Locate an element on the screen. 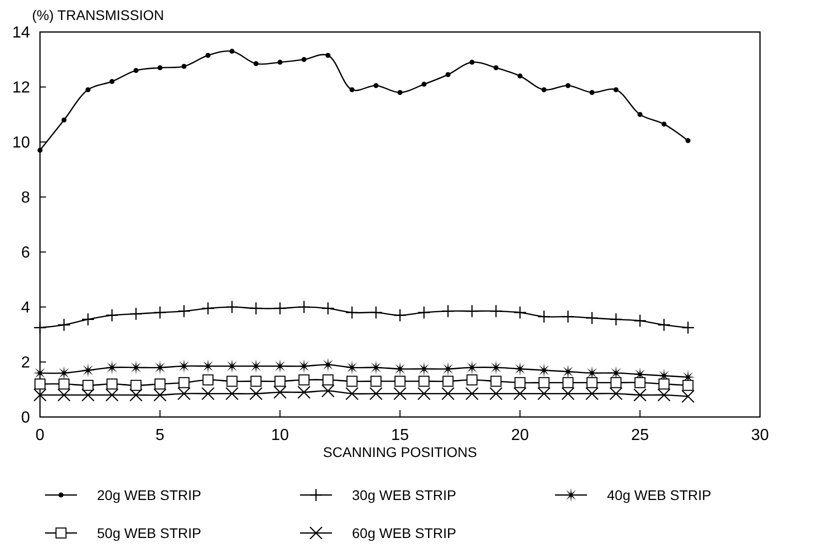  x-tick-label: 20 is located at coordinates (520, 435).